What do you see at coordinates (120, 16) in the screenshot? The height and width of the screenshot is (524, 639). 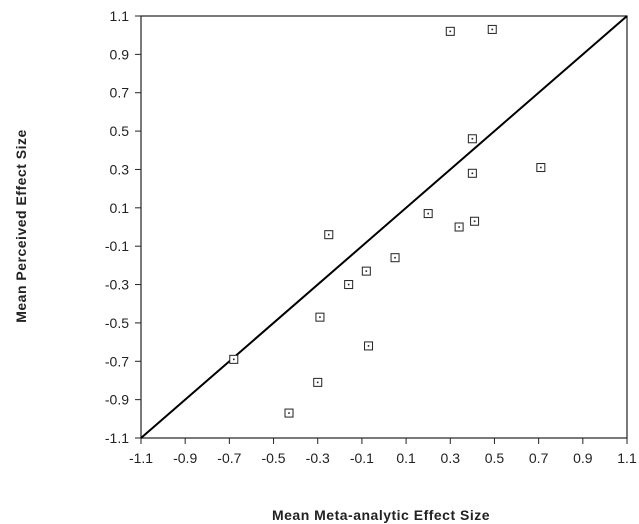 I see `y-tick-label: 1.1` at bounding box center [120, 16].